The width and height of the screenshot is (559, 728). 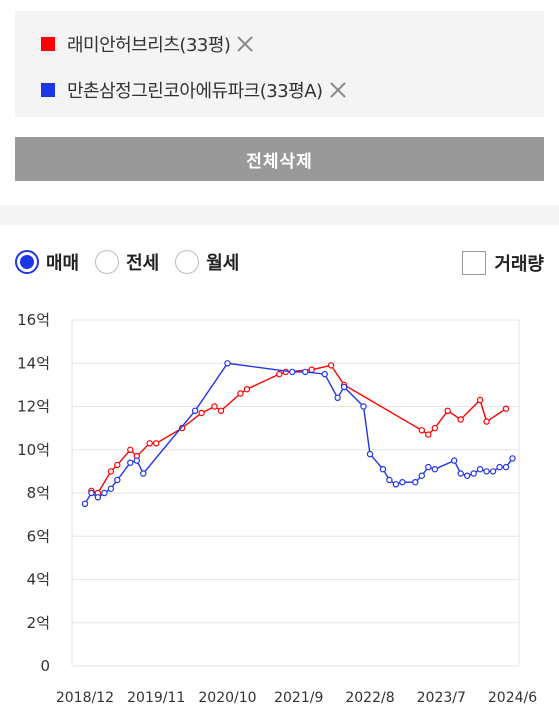 What do you see at coordinates (85, 698) in the screenshot?
I see `x-tick-label-0: 2018/12` at bounding box center [85, 698].